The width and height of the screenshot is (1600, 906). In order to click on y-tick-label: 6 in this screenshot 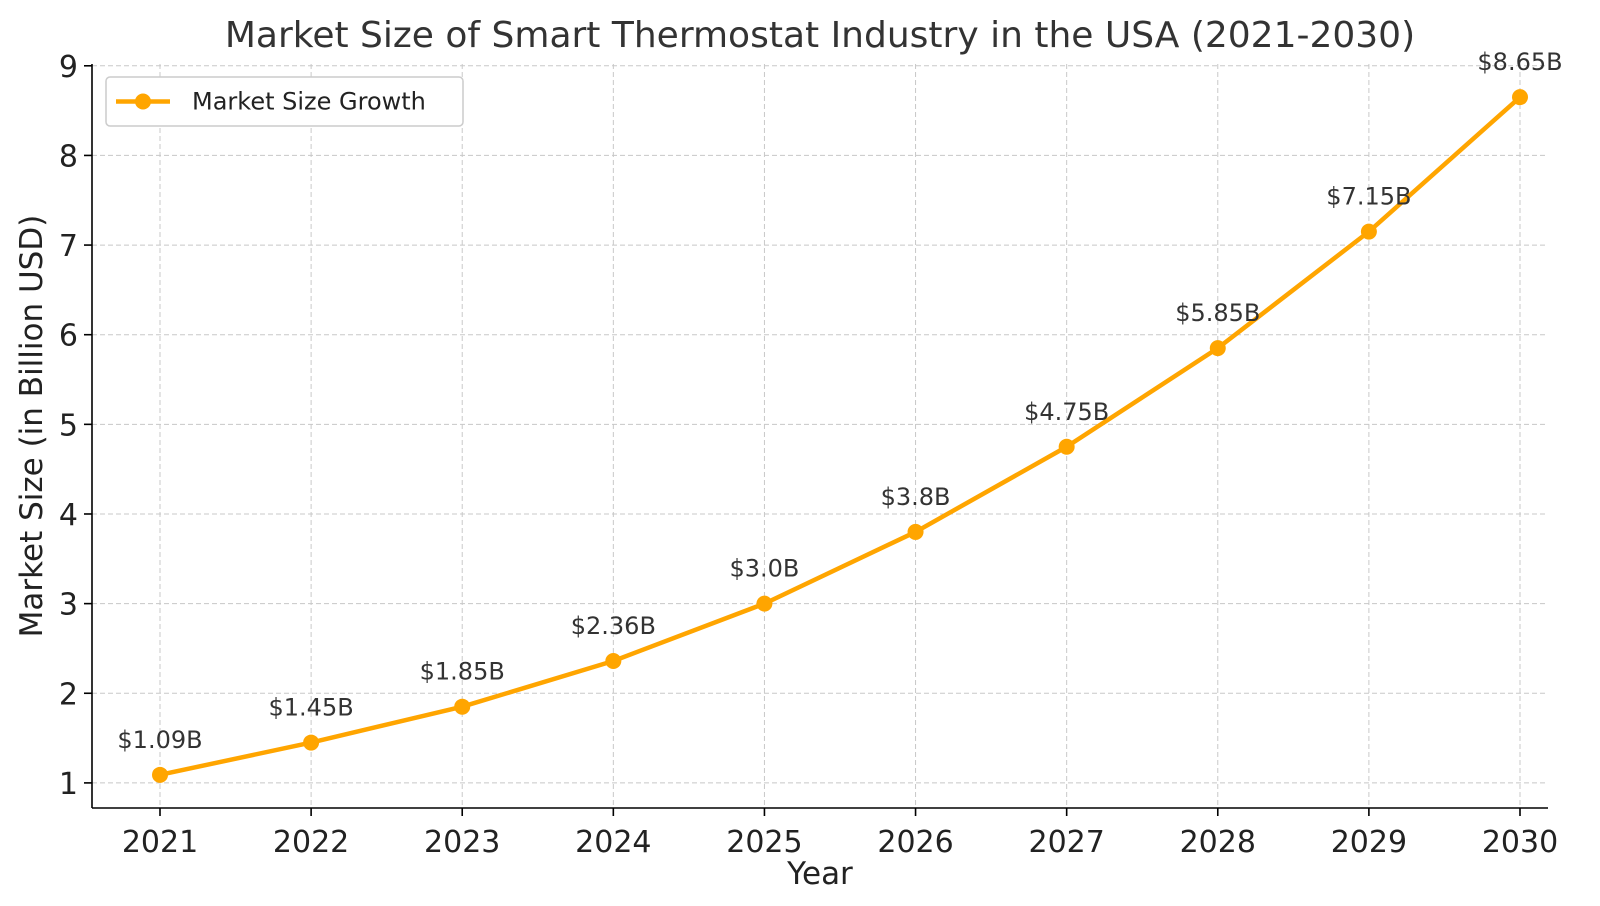, I will do `click(68, 336)`.